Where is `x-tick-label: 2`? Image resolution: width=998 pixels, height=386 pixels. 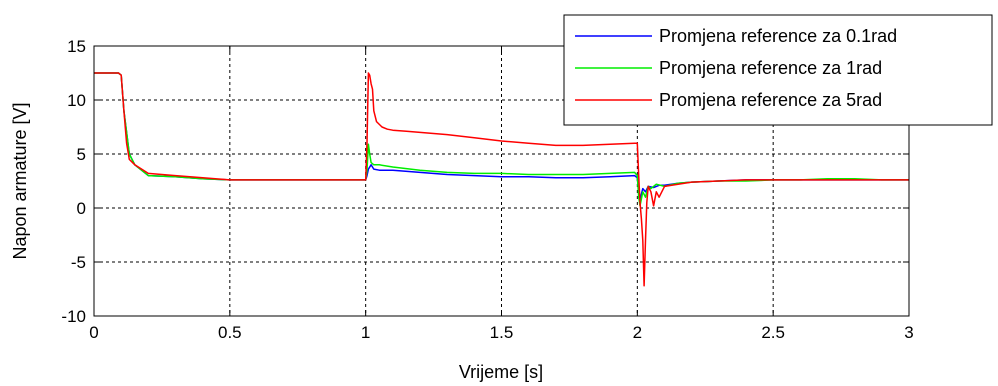
x-tick-label: 2 is located at coordinates (637, 332).